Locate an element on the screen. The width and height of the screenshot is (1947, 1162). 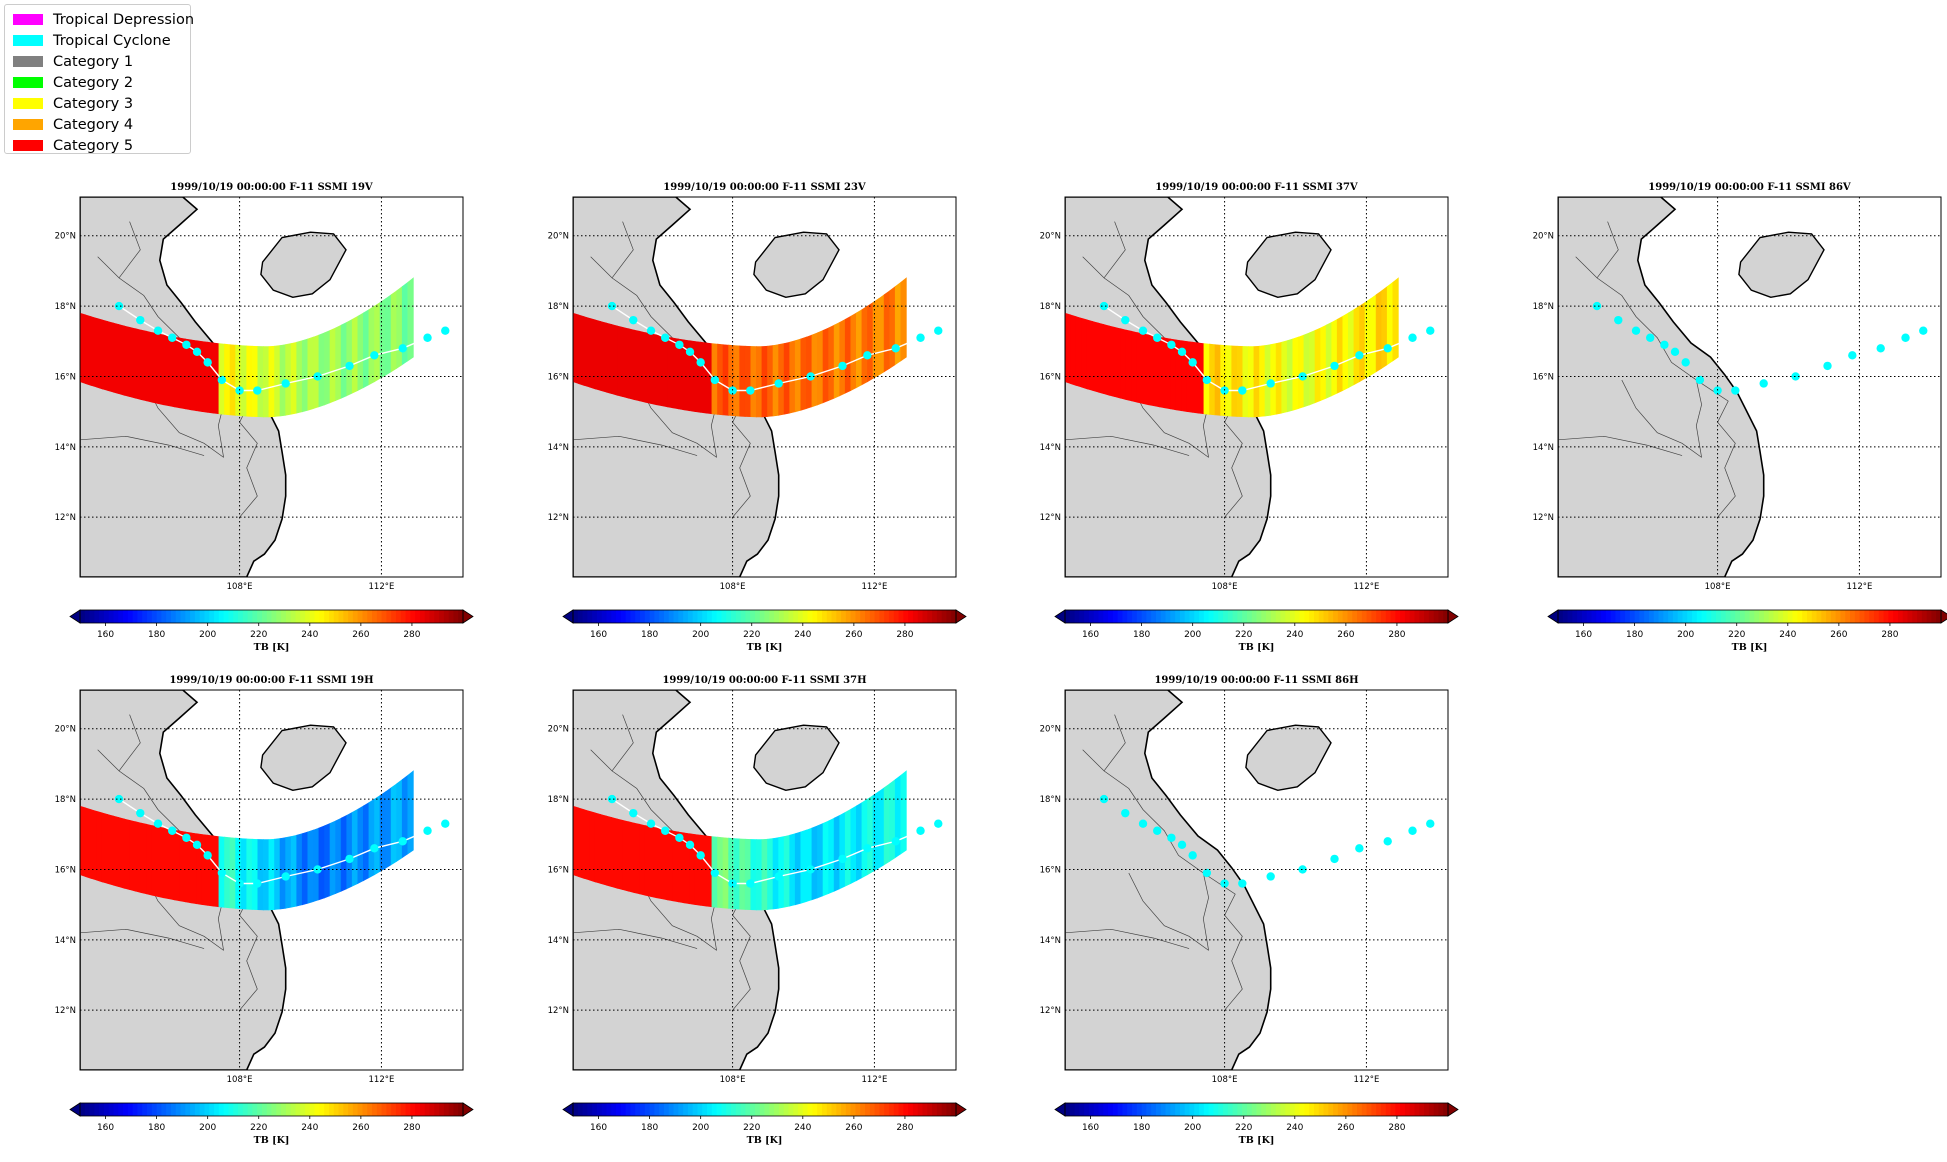
colorbar-tick-label: 160 is located at coordinates (105, 1128).